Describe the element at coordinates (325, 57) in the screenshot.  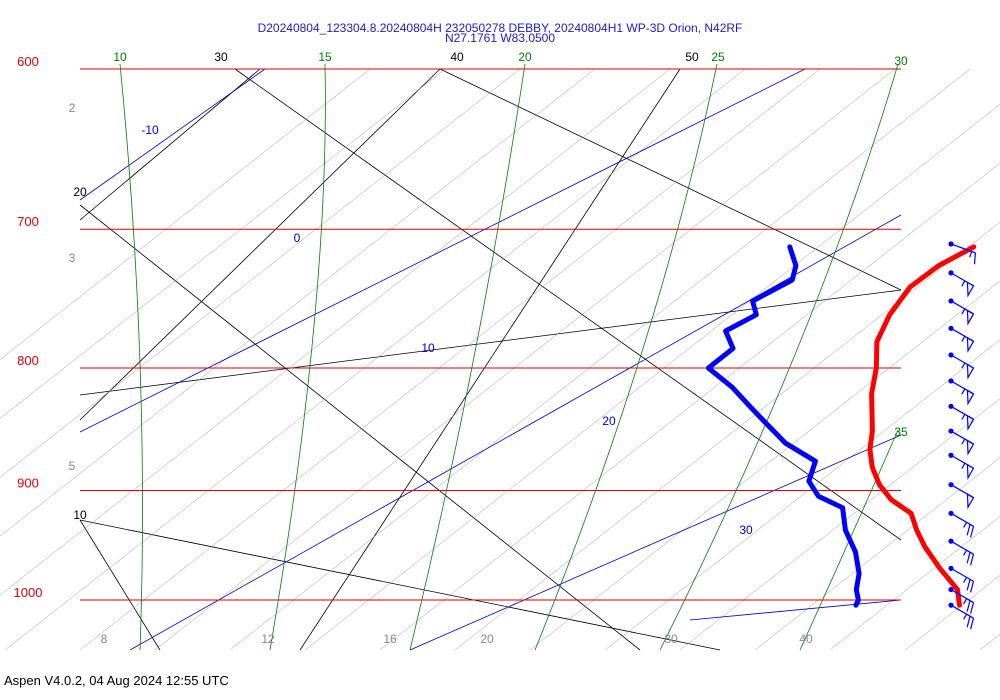
I see `moist-adiabat-label: 15` at that location.